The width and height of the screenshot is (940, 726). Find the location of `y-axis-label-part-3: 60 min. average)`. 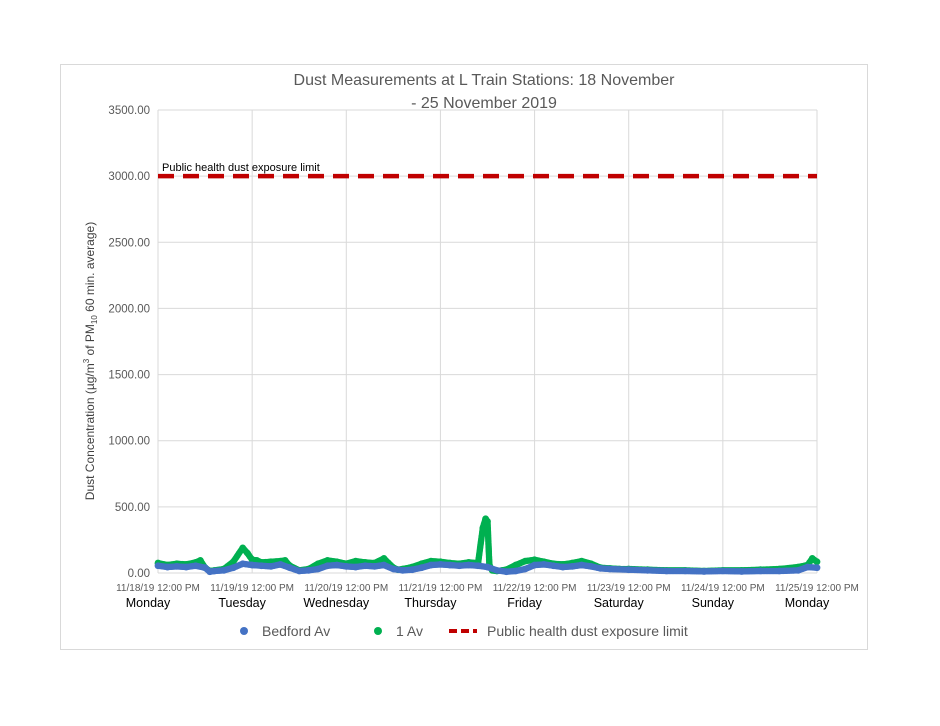

y-axis-label-part-3: 60 min. average) is located at coordinates (90, 268).